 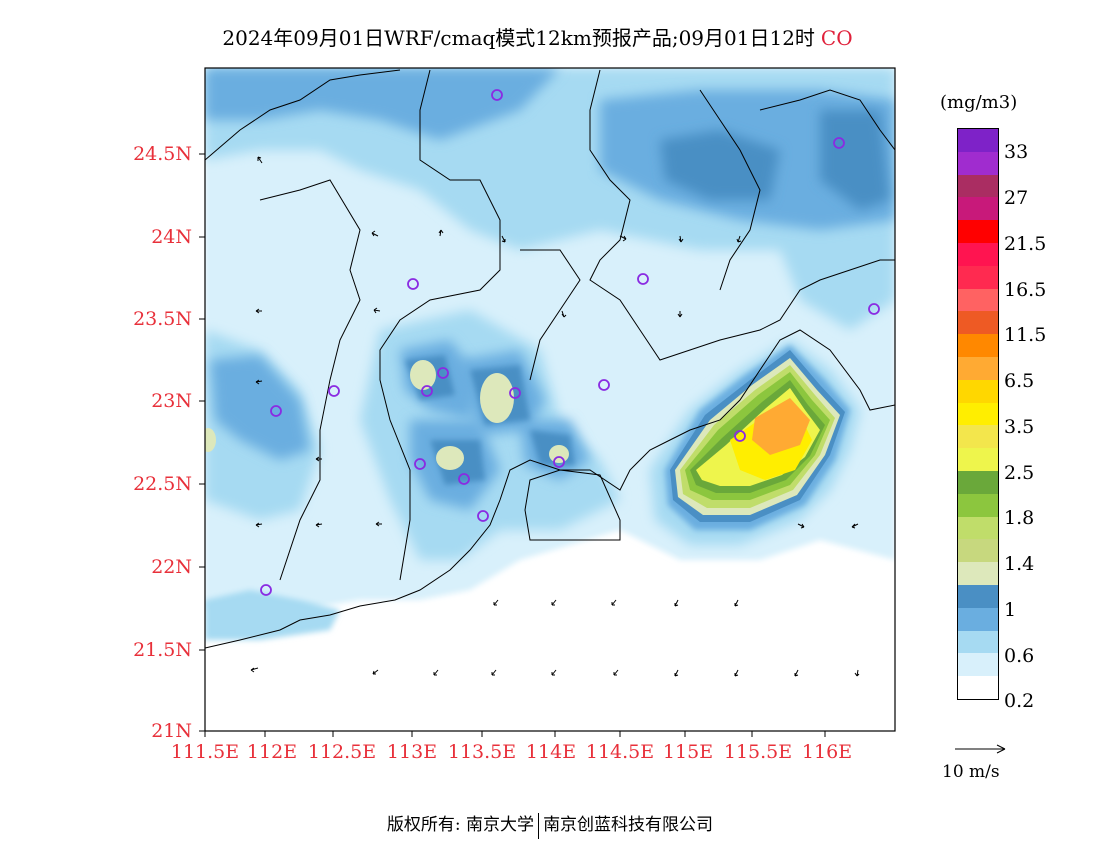 I want to click on colorbar-label: 1, so click(x=1010, y=610).